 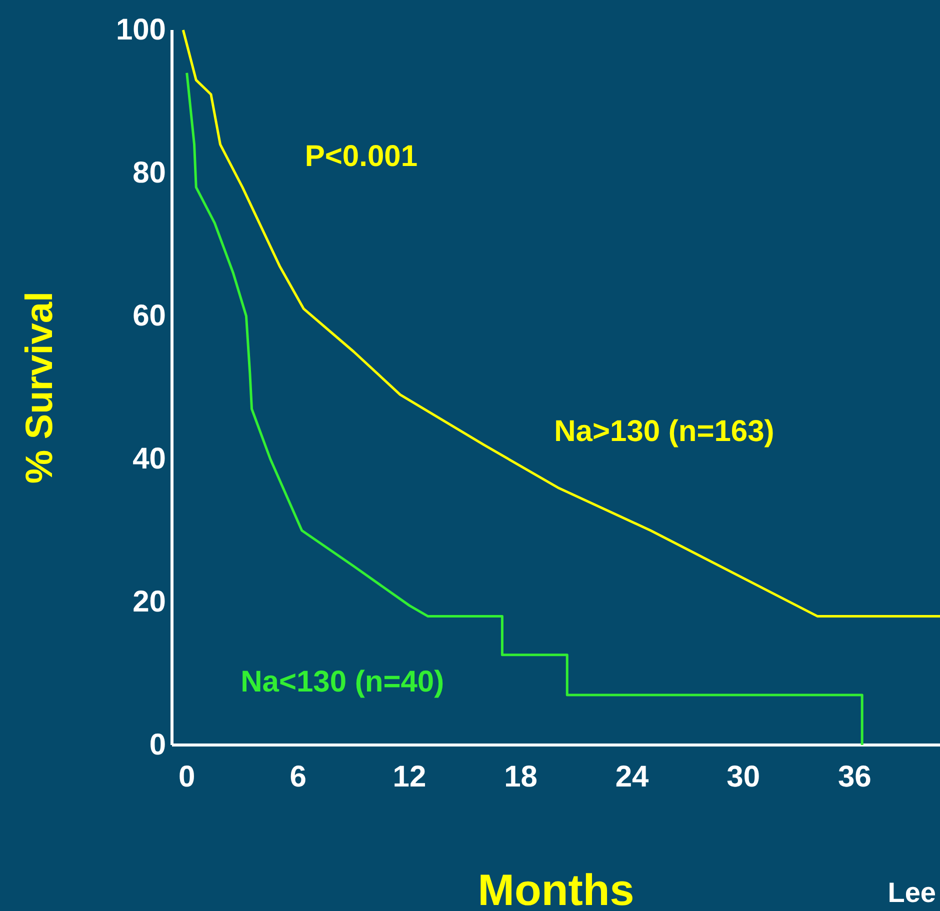 I want to click on x-tick-label: 12, so click(x=409, y=777).